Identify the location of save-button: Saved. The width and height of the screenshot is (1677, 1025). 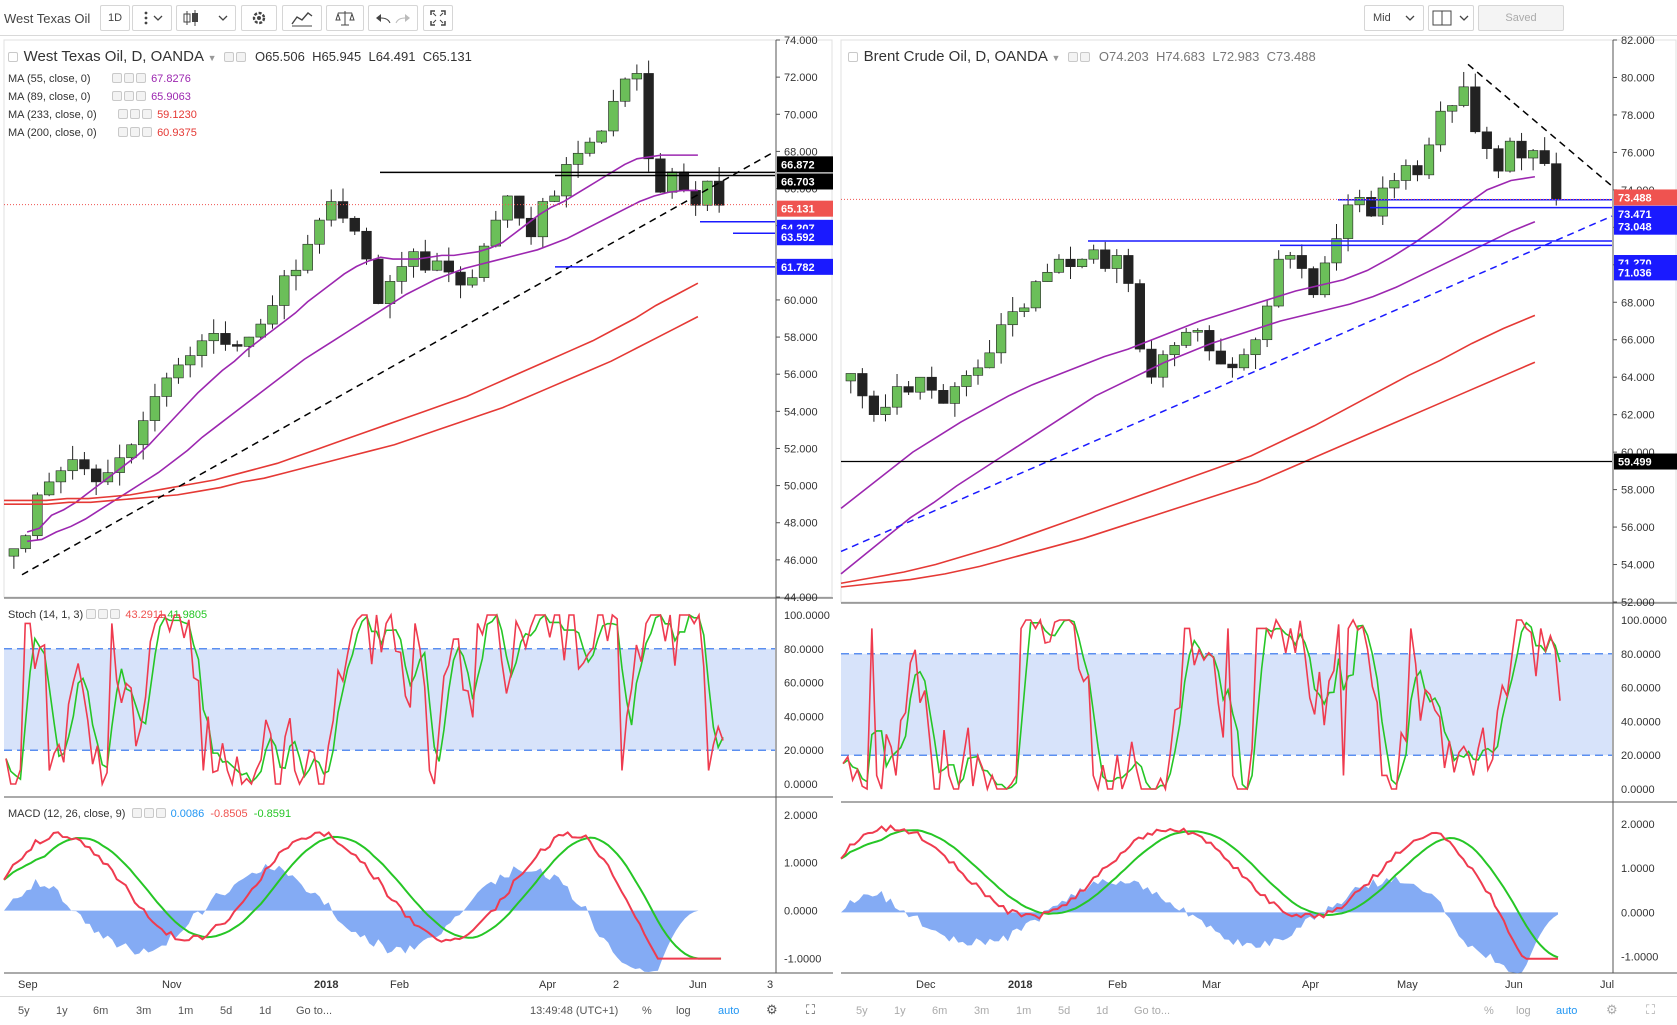
(1521, 18).